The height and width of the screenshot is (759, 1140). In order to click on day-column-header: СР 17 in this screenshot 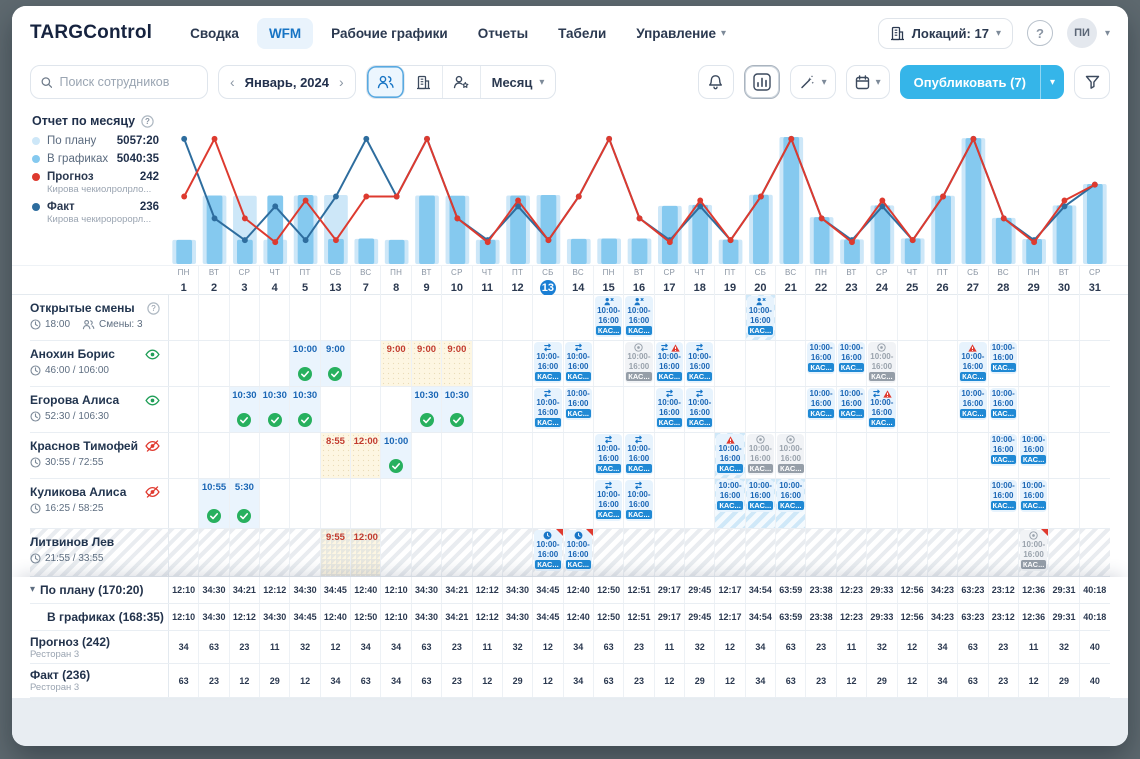, I will do `click(670, 281)`.